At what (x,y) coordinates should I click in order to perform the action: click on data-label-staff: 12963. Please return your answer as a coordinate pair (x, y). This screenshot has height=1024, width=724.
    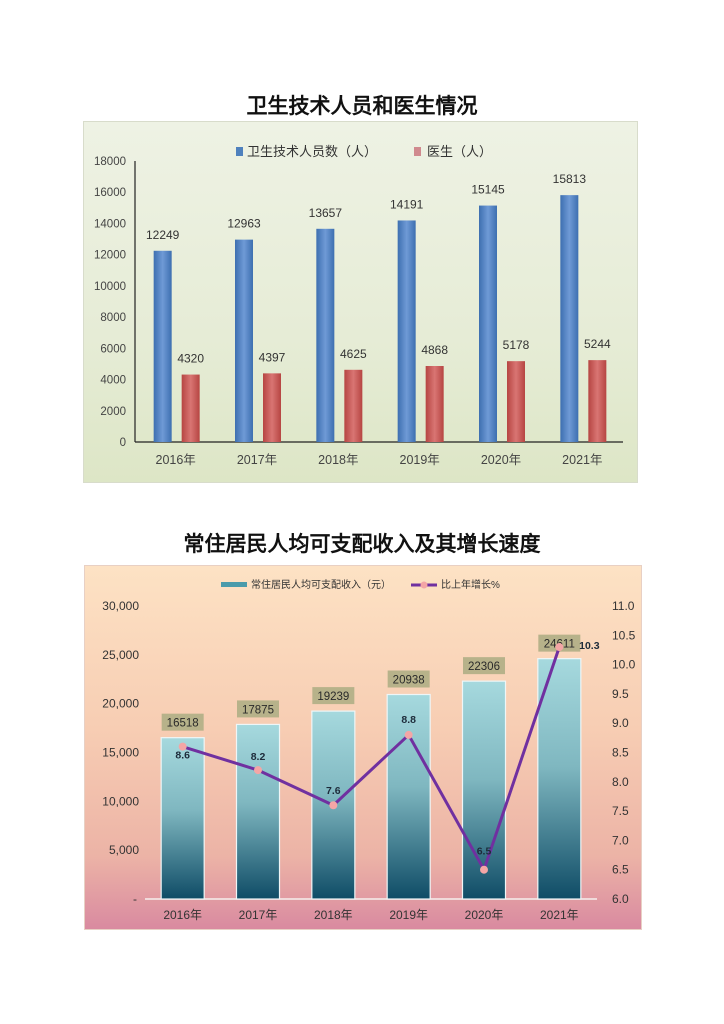
    Looking at the image, I should click on (244, 224).